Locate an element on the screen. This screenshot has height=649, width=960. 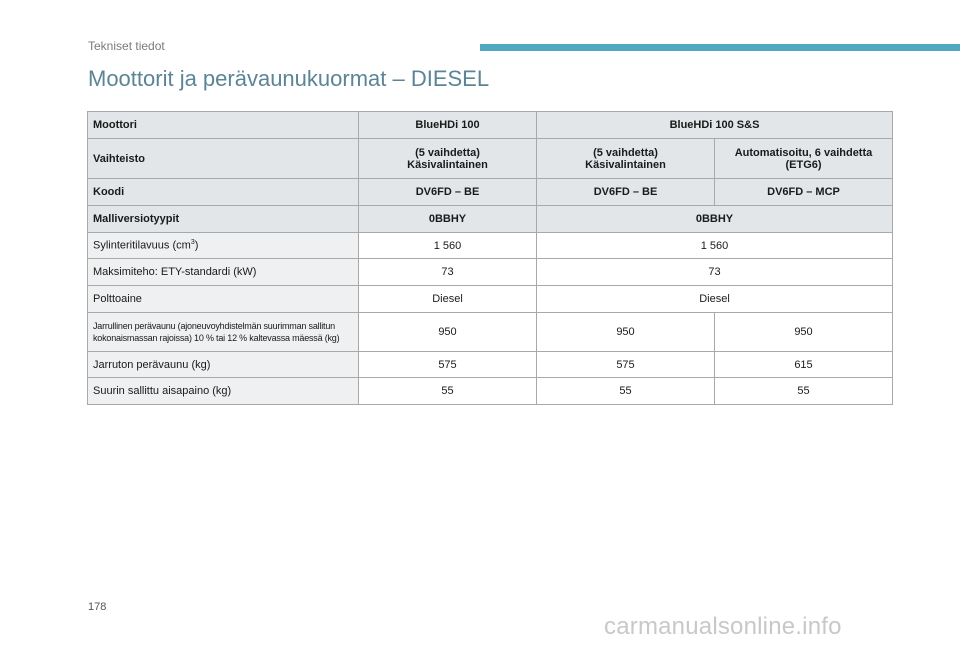
table-row: Sylinteritilavuus (cm3) 1 560 1 560 is located at coordinates (490, 245).